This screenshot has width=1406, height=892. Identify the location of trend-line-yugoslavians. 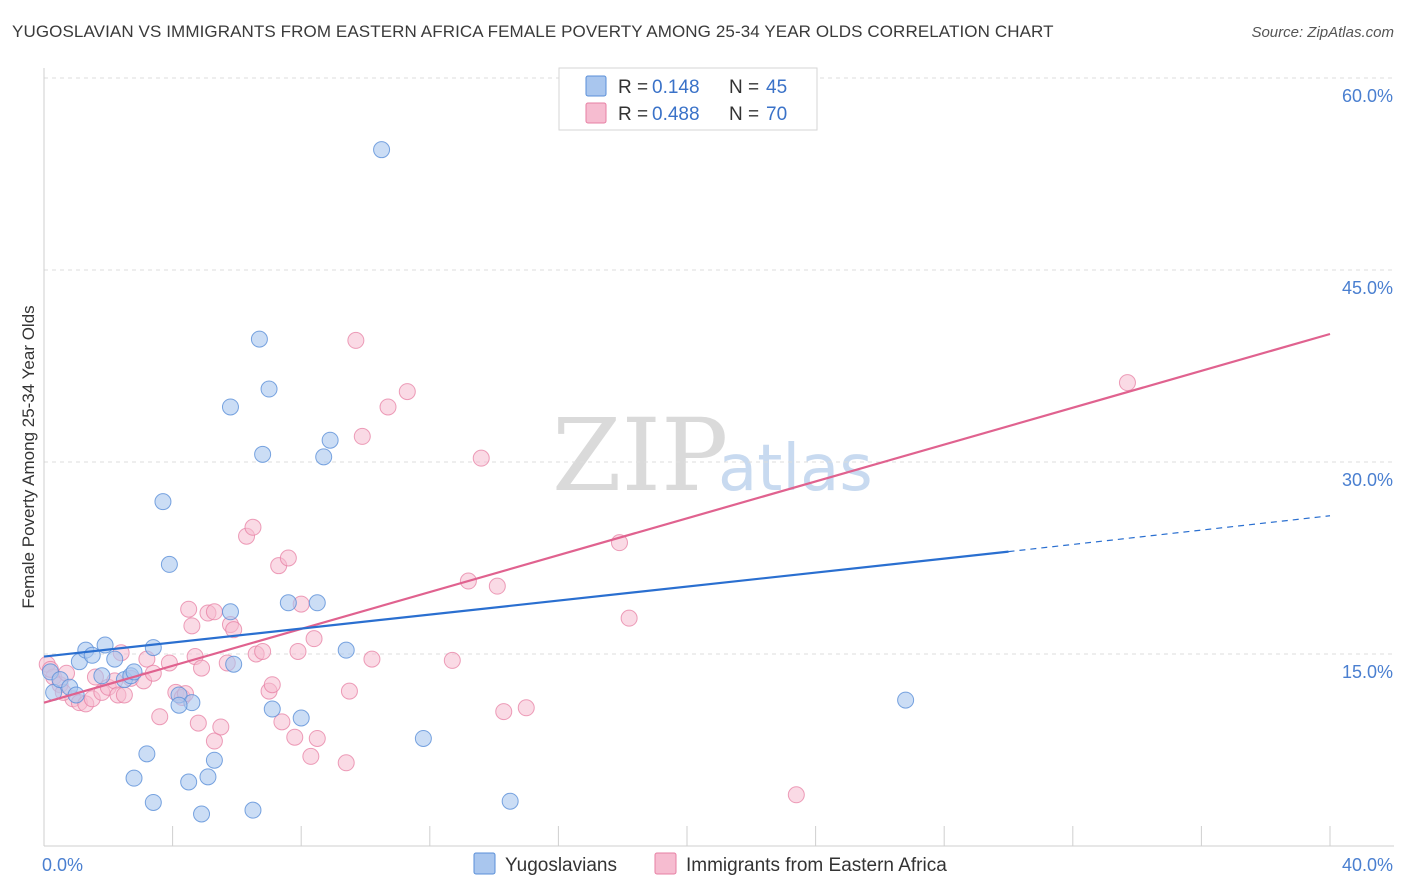
(526, 604).